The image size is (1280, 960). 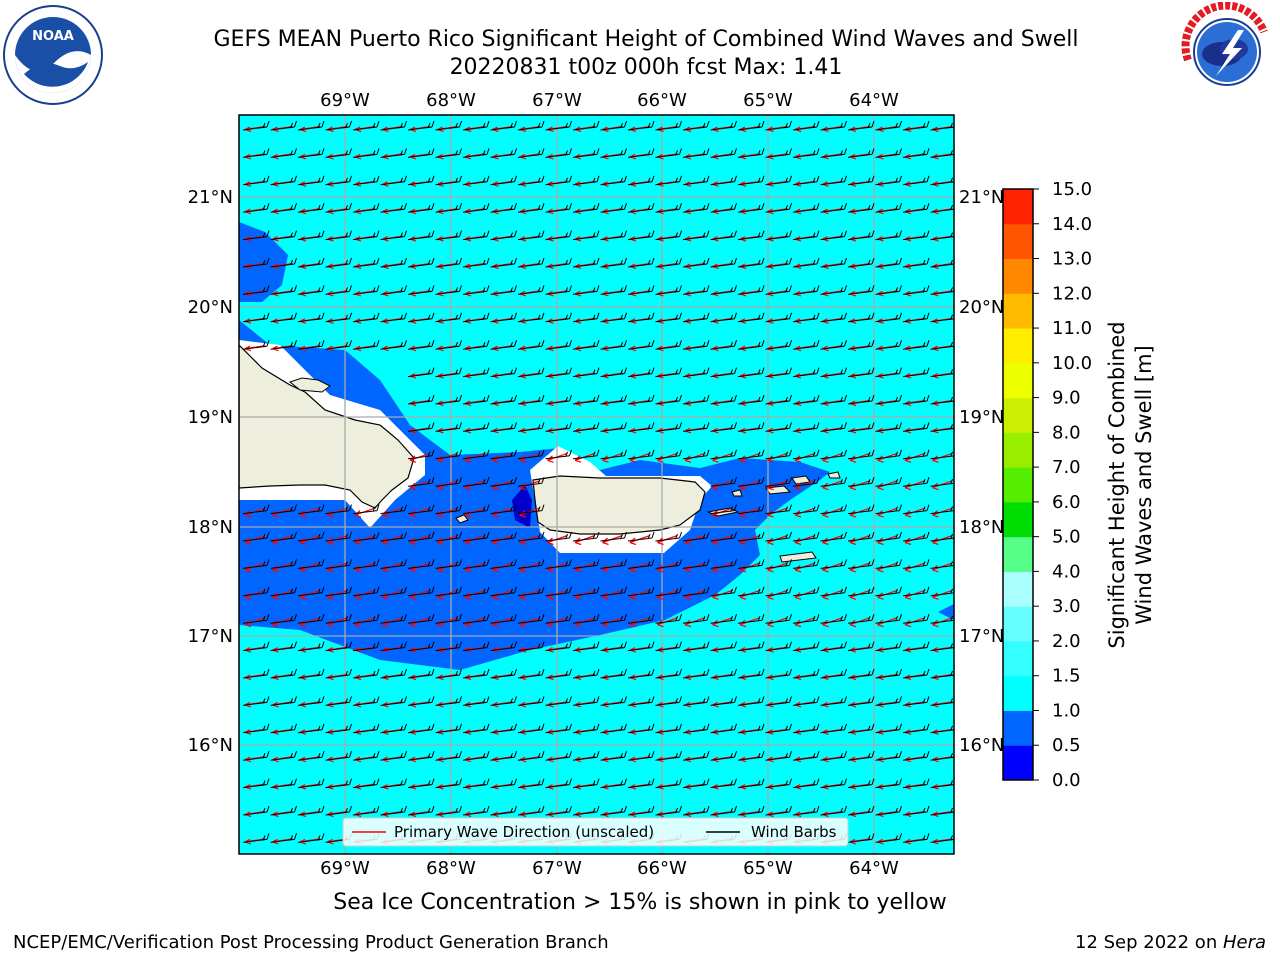 I want to click on colorbar-tick-label: 6.0, so click(x=1066, y=502).